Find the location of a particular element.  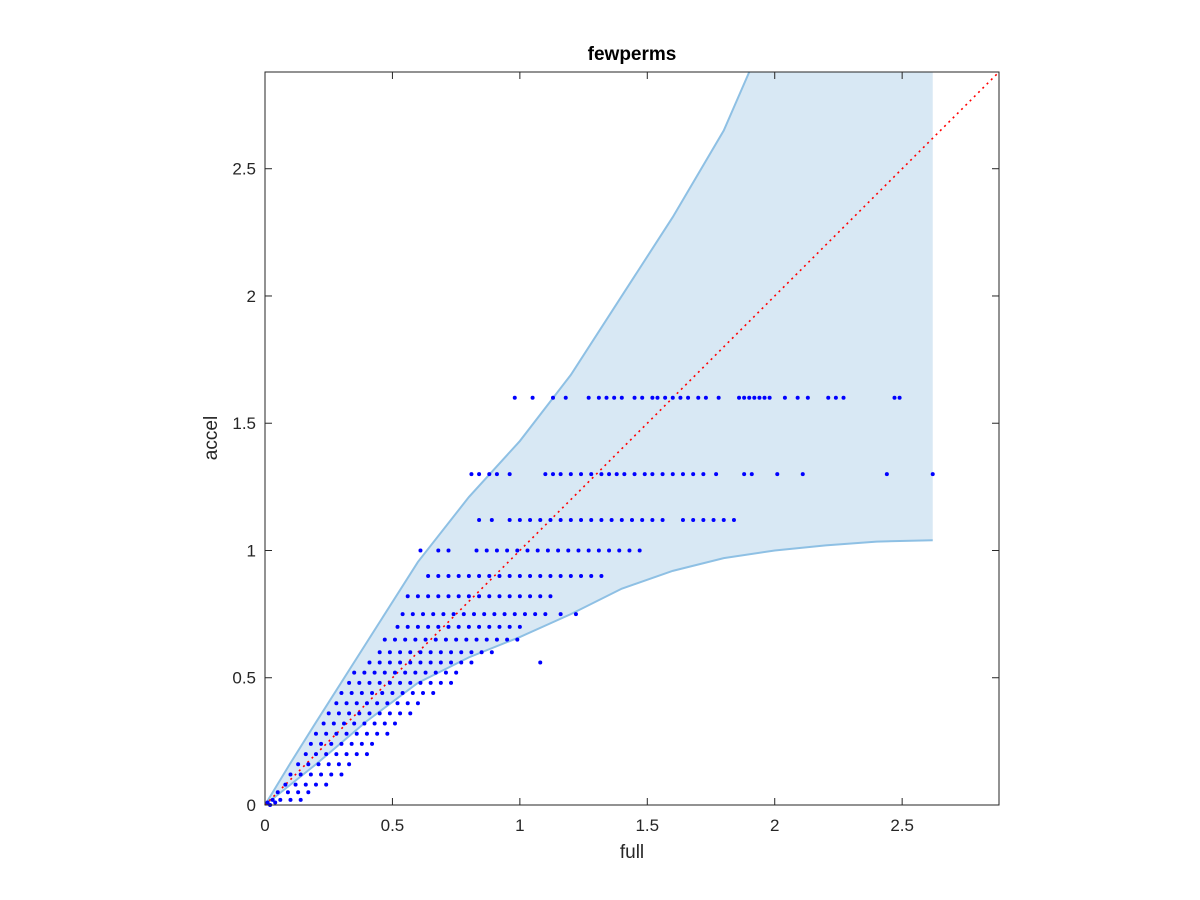

x-tick-label: 0 is located at coordinates (264, 825).